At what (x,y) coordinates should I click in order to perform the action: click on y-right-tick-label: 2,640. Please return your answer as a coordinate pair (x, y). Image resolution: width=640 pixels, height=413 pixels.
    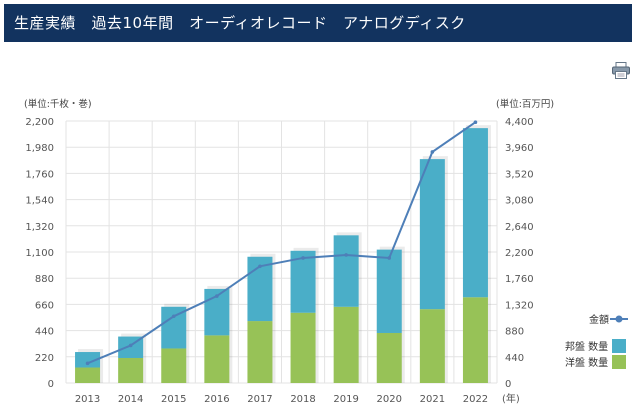
    Looking at the image, I should click on (519, 227).